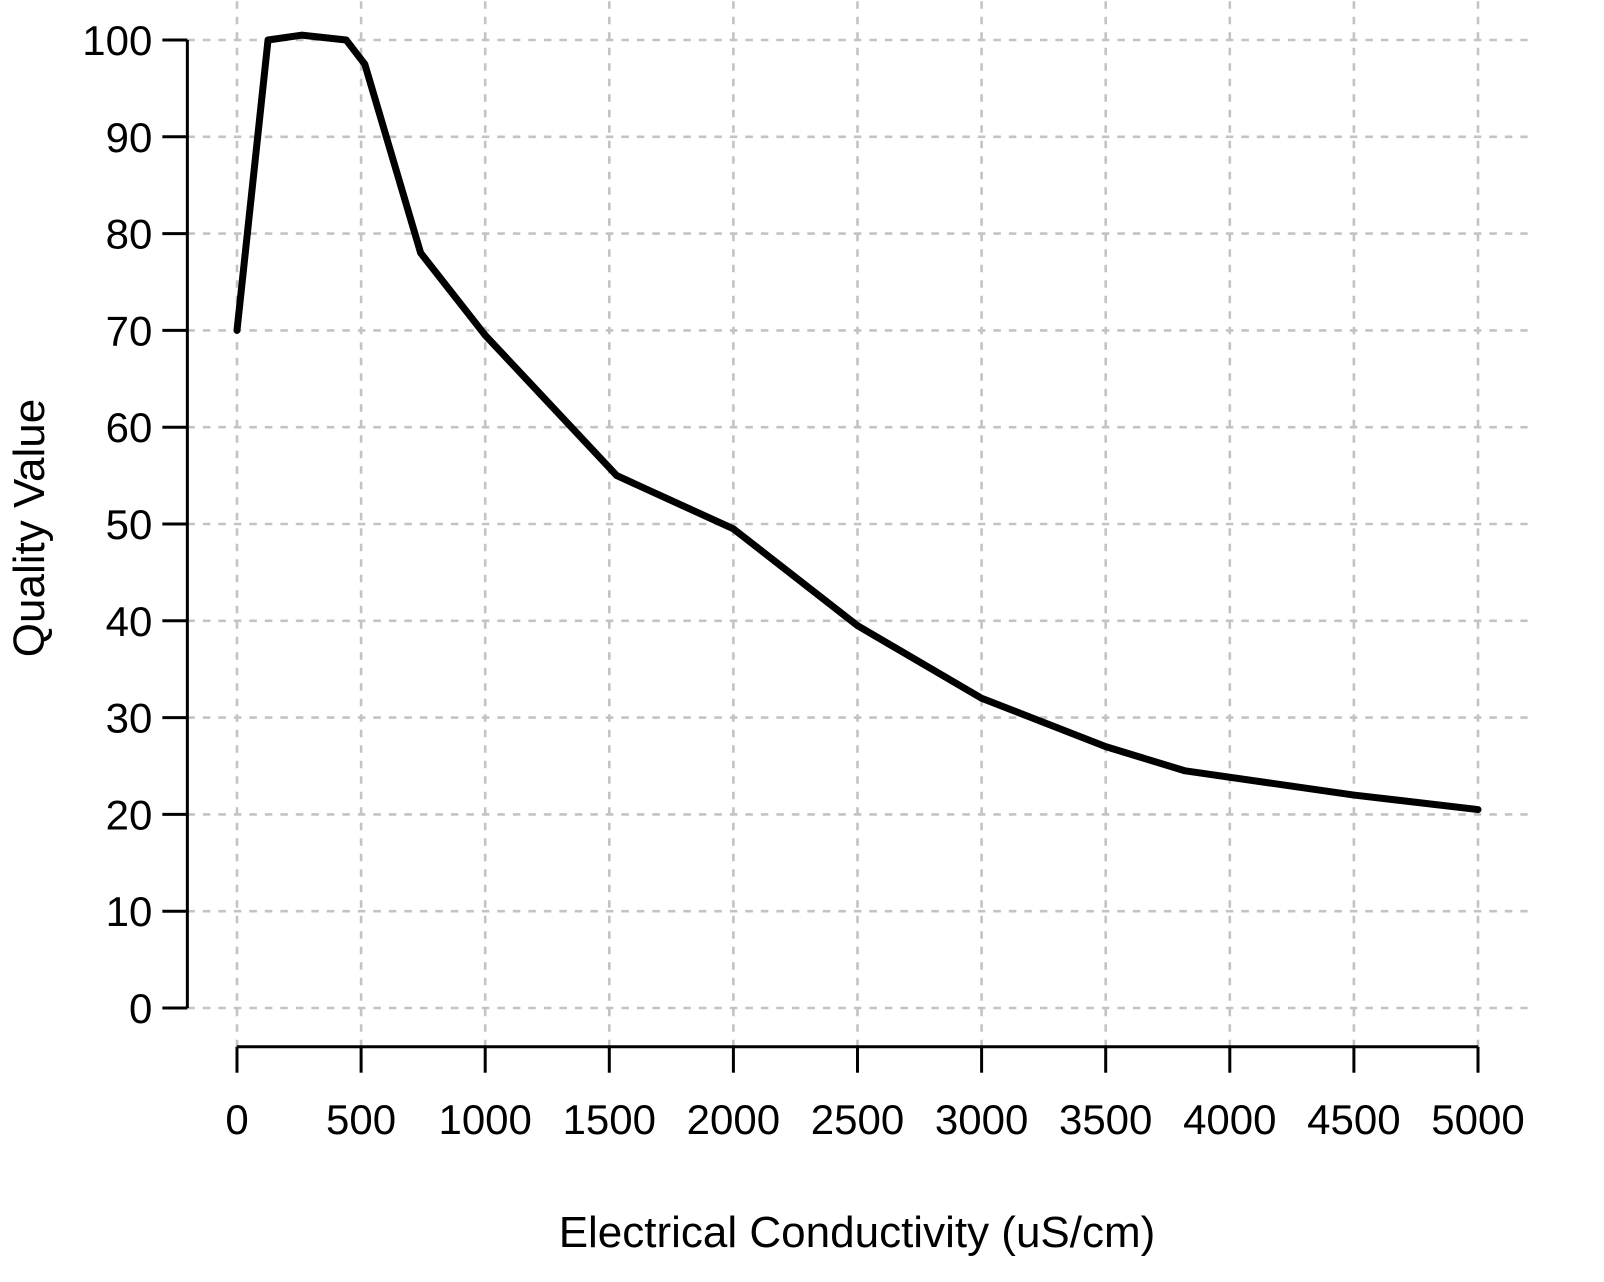  I want to click on y-tick-label: 0, so click(140, 1008).